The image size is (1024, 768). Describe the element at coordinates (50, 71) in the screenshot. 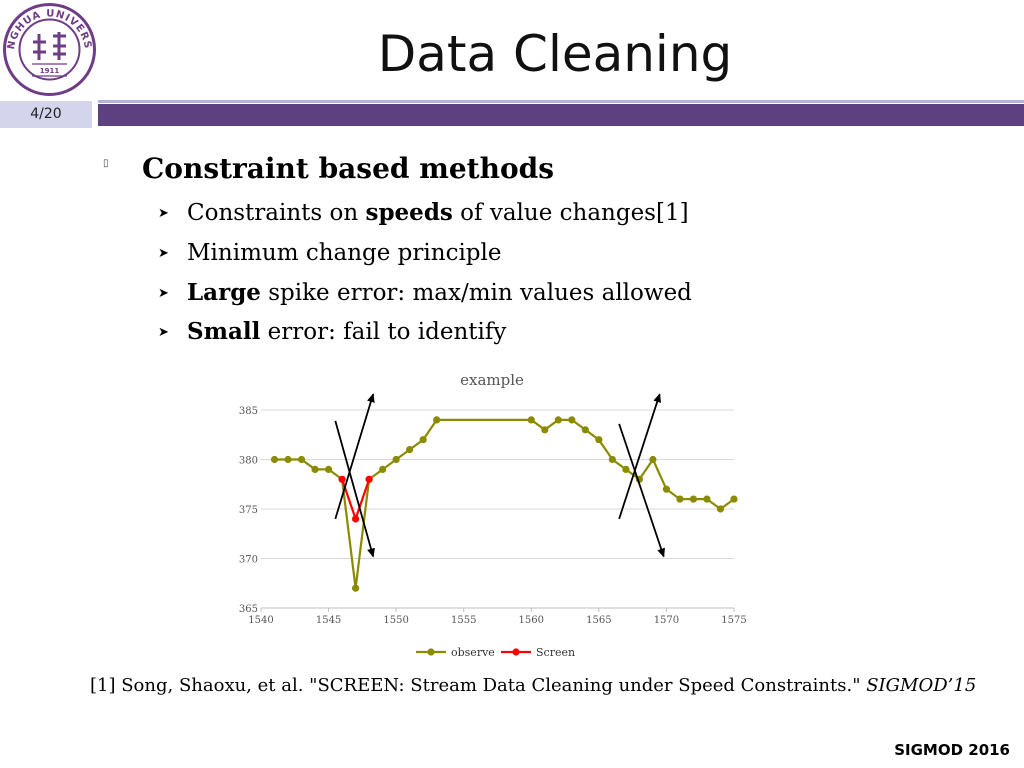

I see `logo-year: 1911` at that location.